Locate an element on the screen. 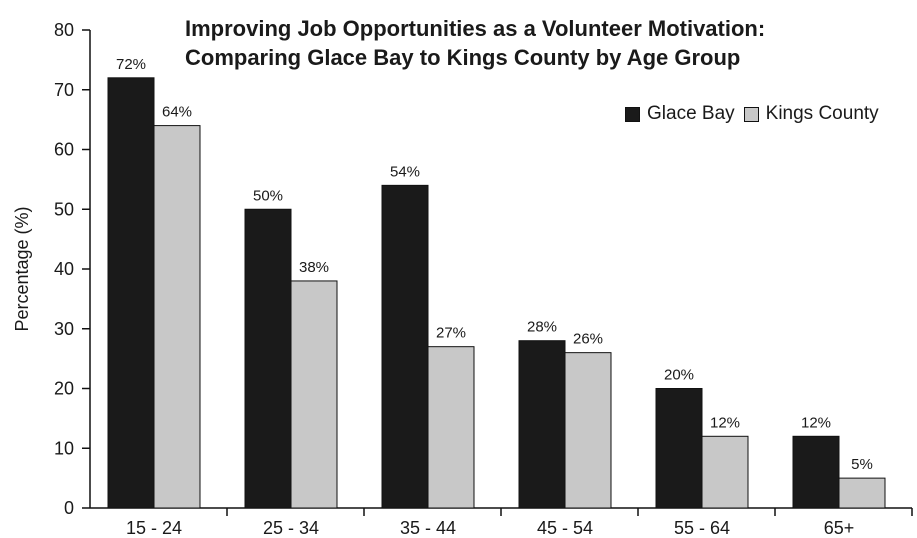  data-label-kings-county-1: 38% is located at coordinates (314, 267).